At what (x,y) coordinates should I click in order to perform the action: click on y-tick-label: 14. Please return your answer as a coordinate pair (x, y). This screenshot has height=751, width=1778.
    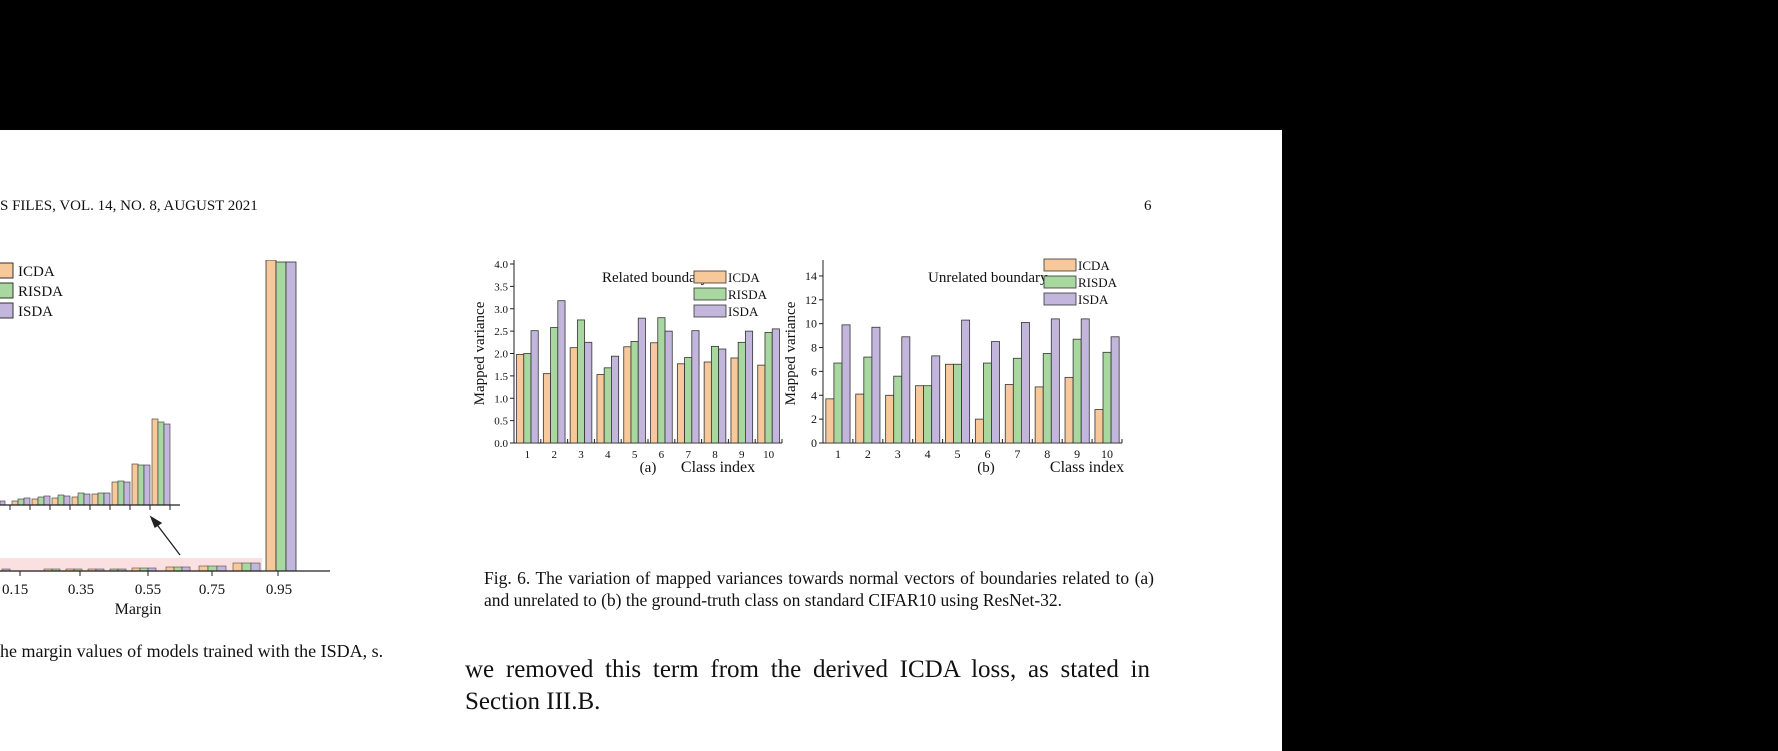
    Looking at the image, I should click on (811, 276).